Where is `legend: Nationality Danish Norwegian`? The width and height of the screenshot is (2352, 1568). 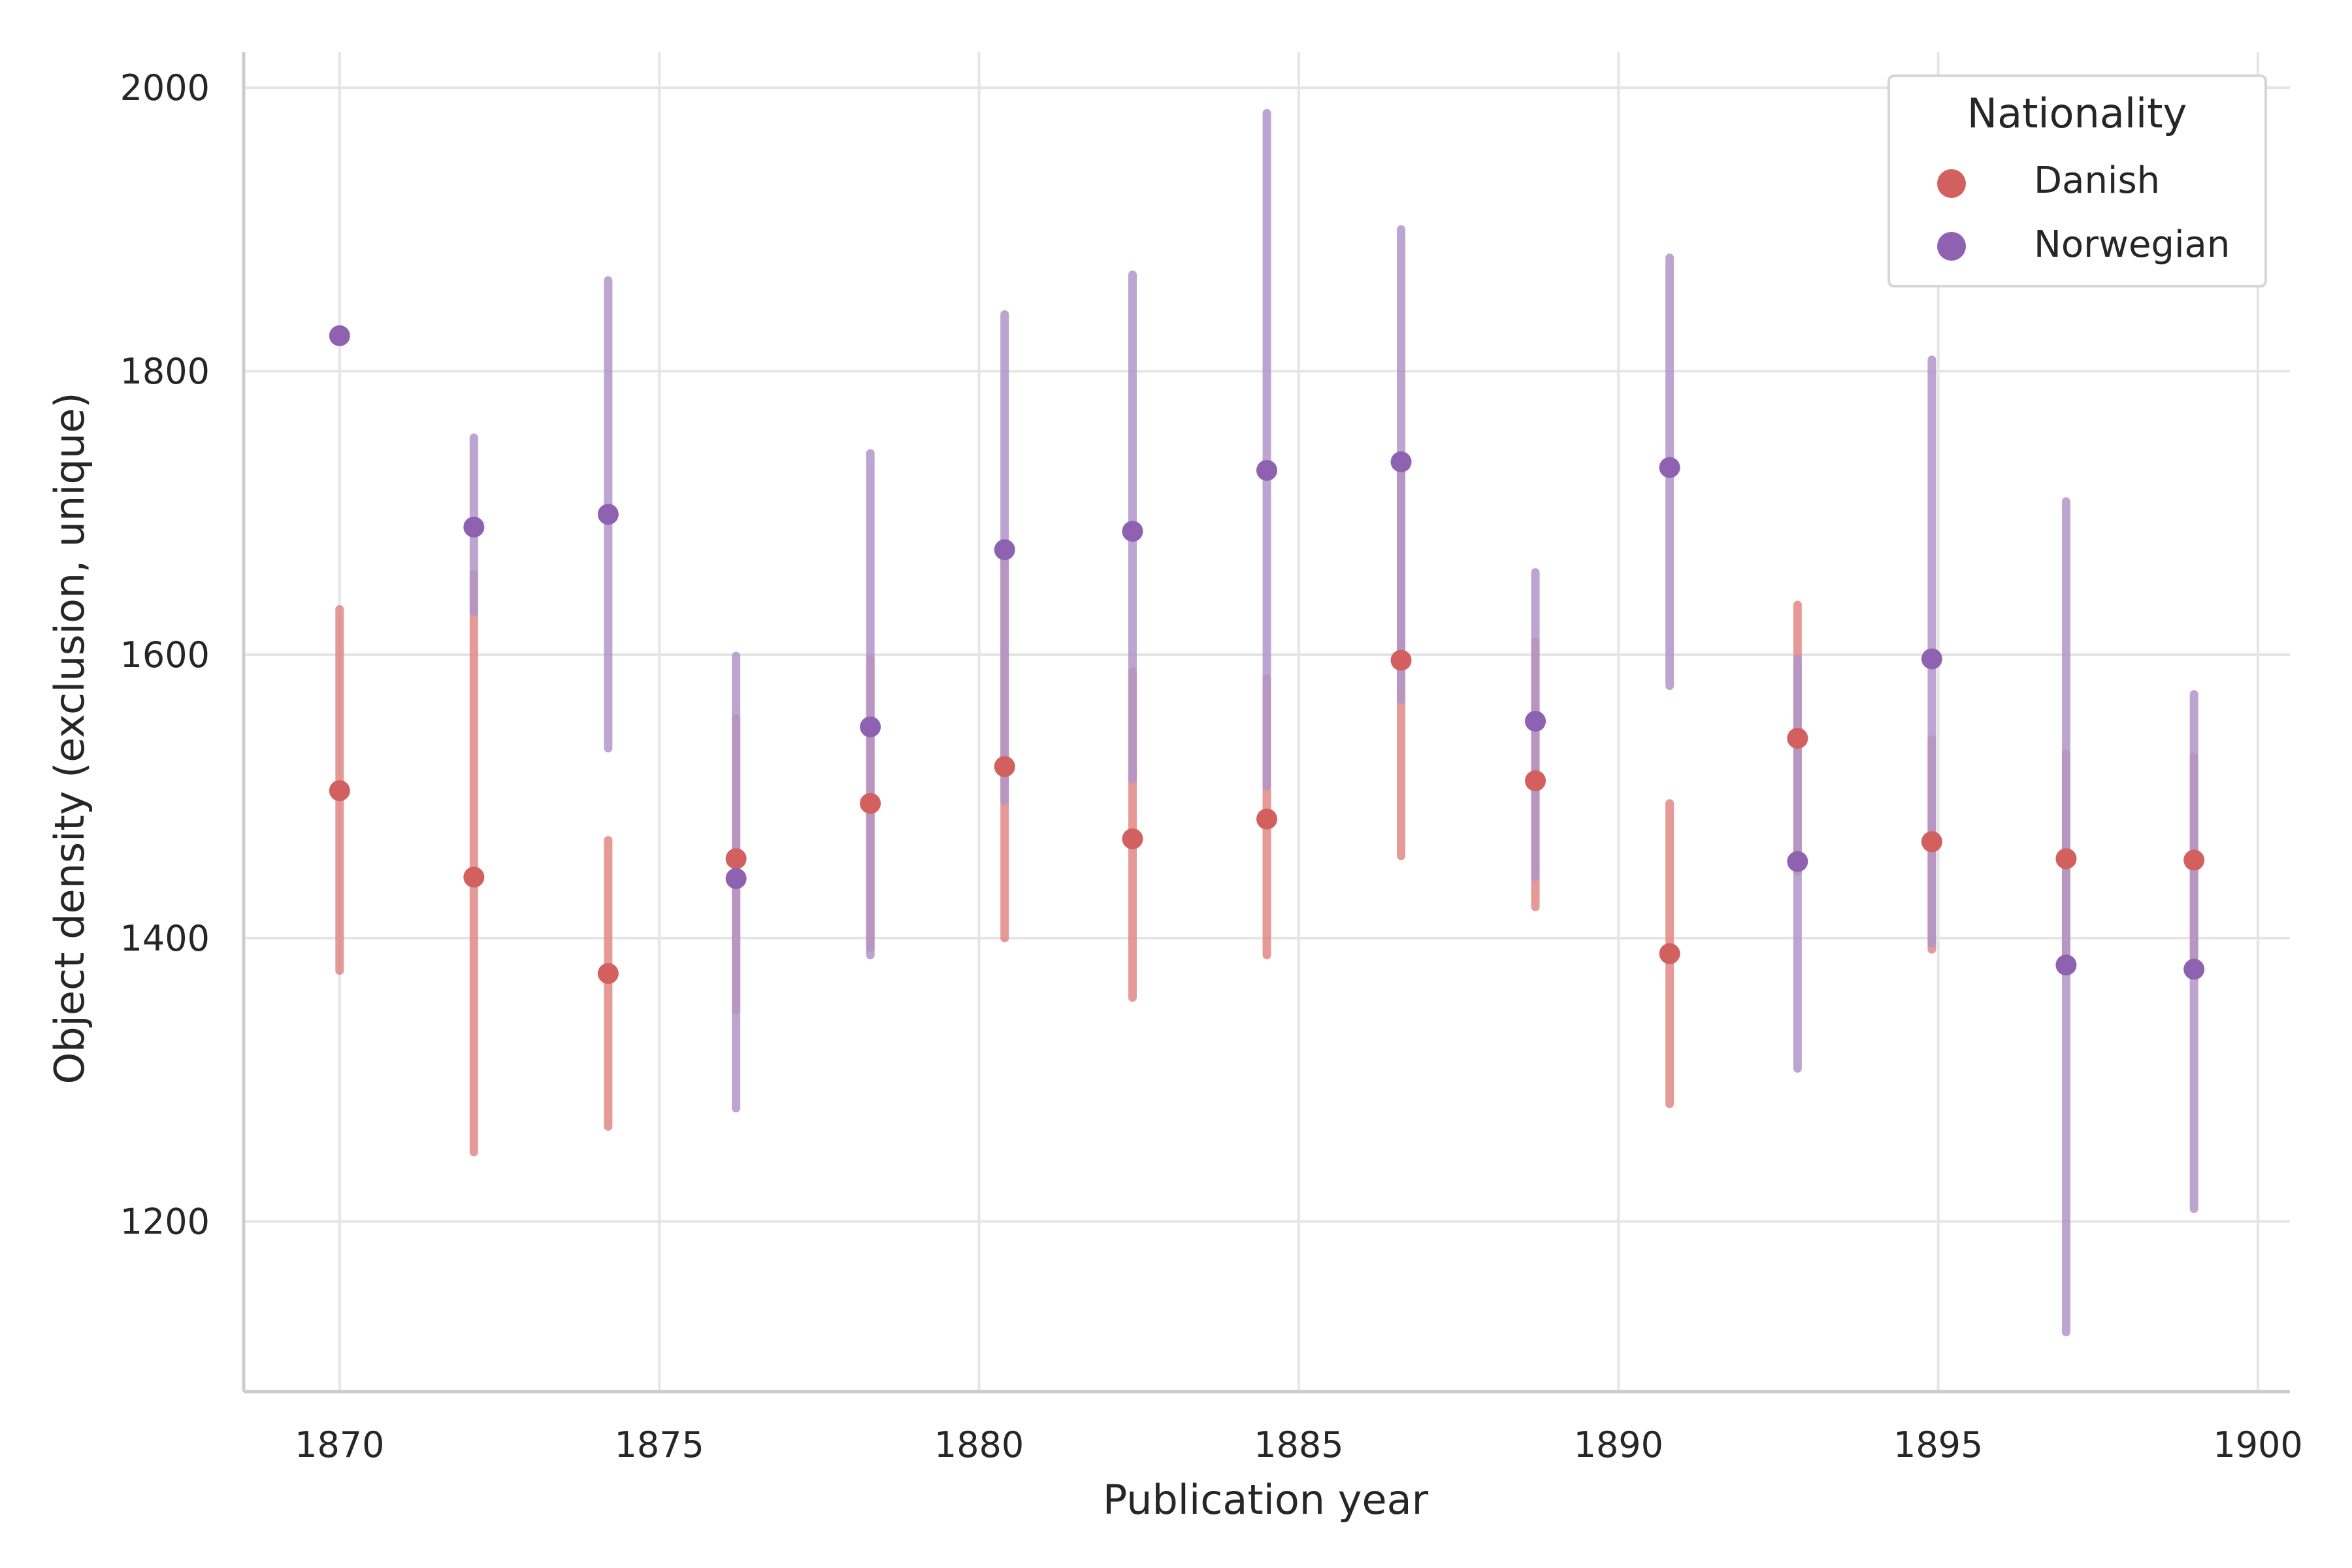 legend: Nationality Danish Norwegian is located at coordinates (2077, 180).